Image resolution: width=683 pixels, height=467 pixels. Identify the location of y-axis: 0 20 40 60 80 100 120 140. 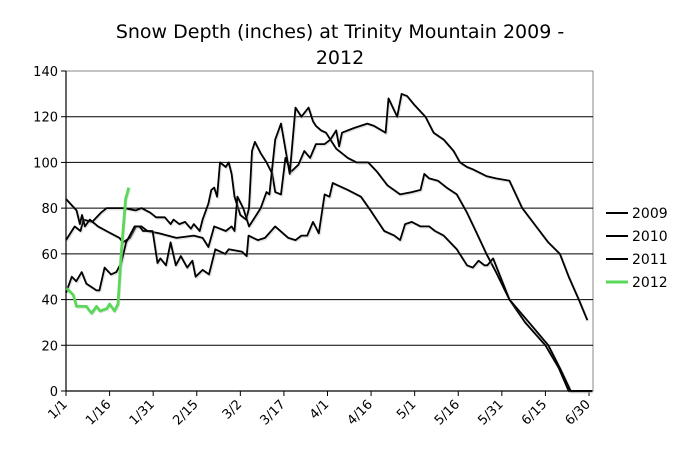
(50, 232).